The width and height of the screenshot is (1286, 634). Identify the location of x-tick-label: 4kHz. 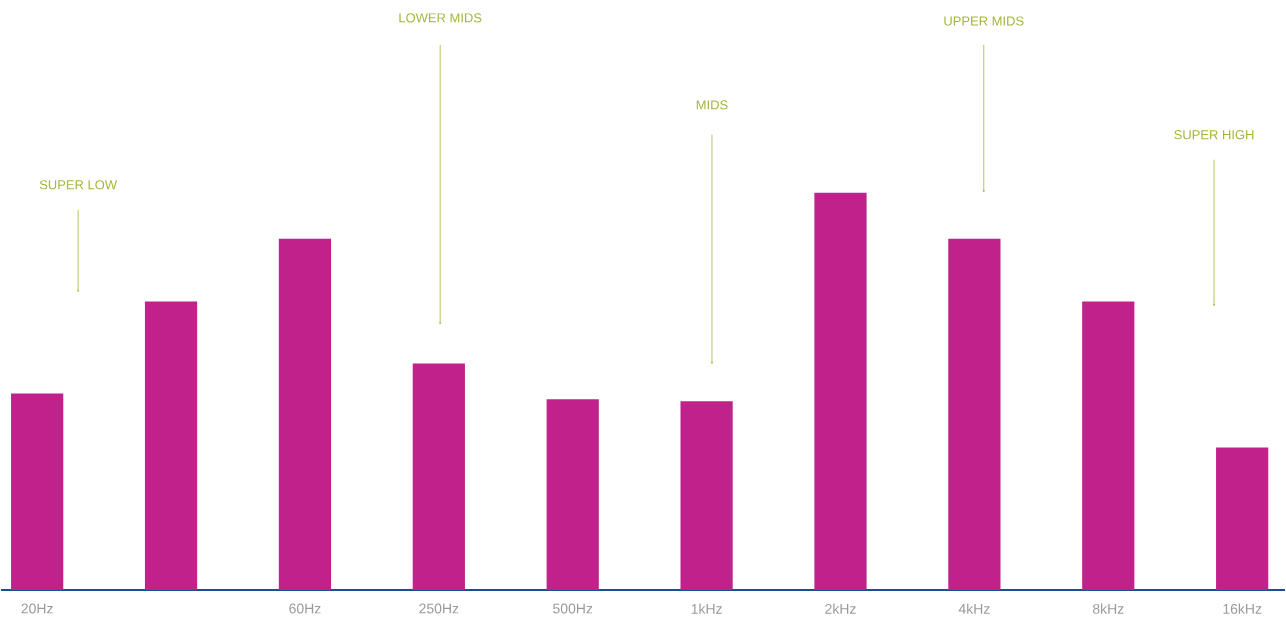
(974, 608).